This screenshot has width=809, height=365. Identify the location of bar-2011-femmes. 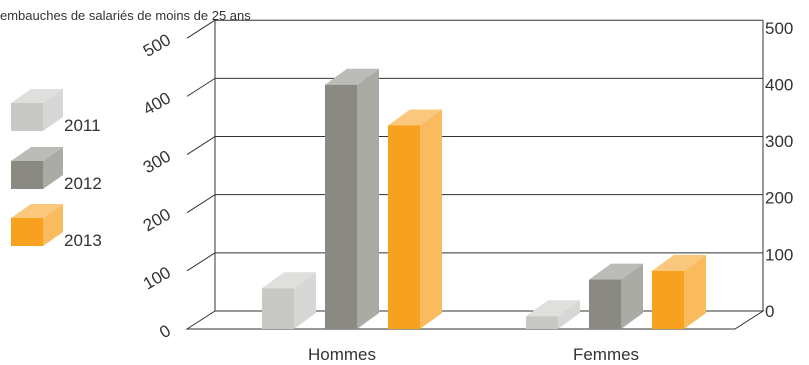
(553, 314).